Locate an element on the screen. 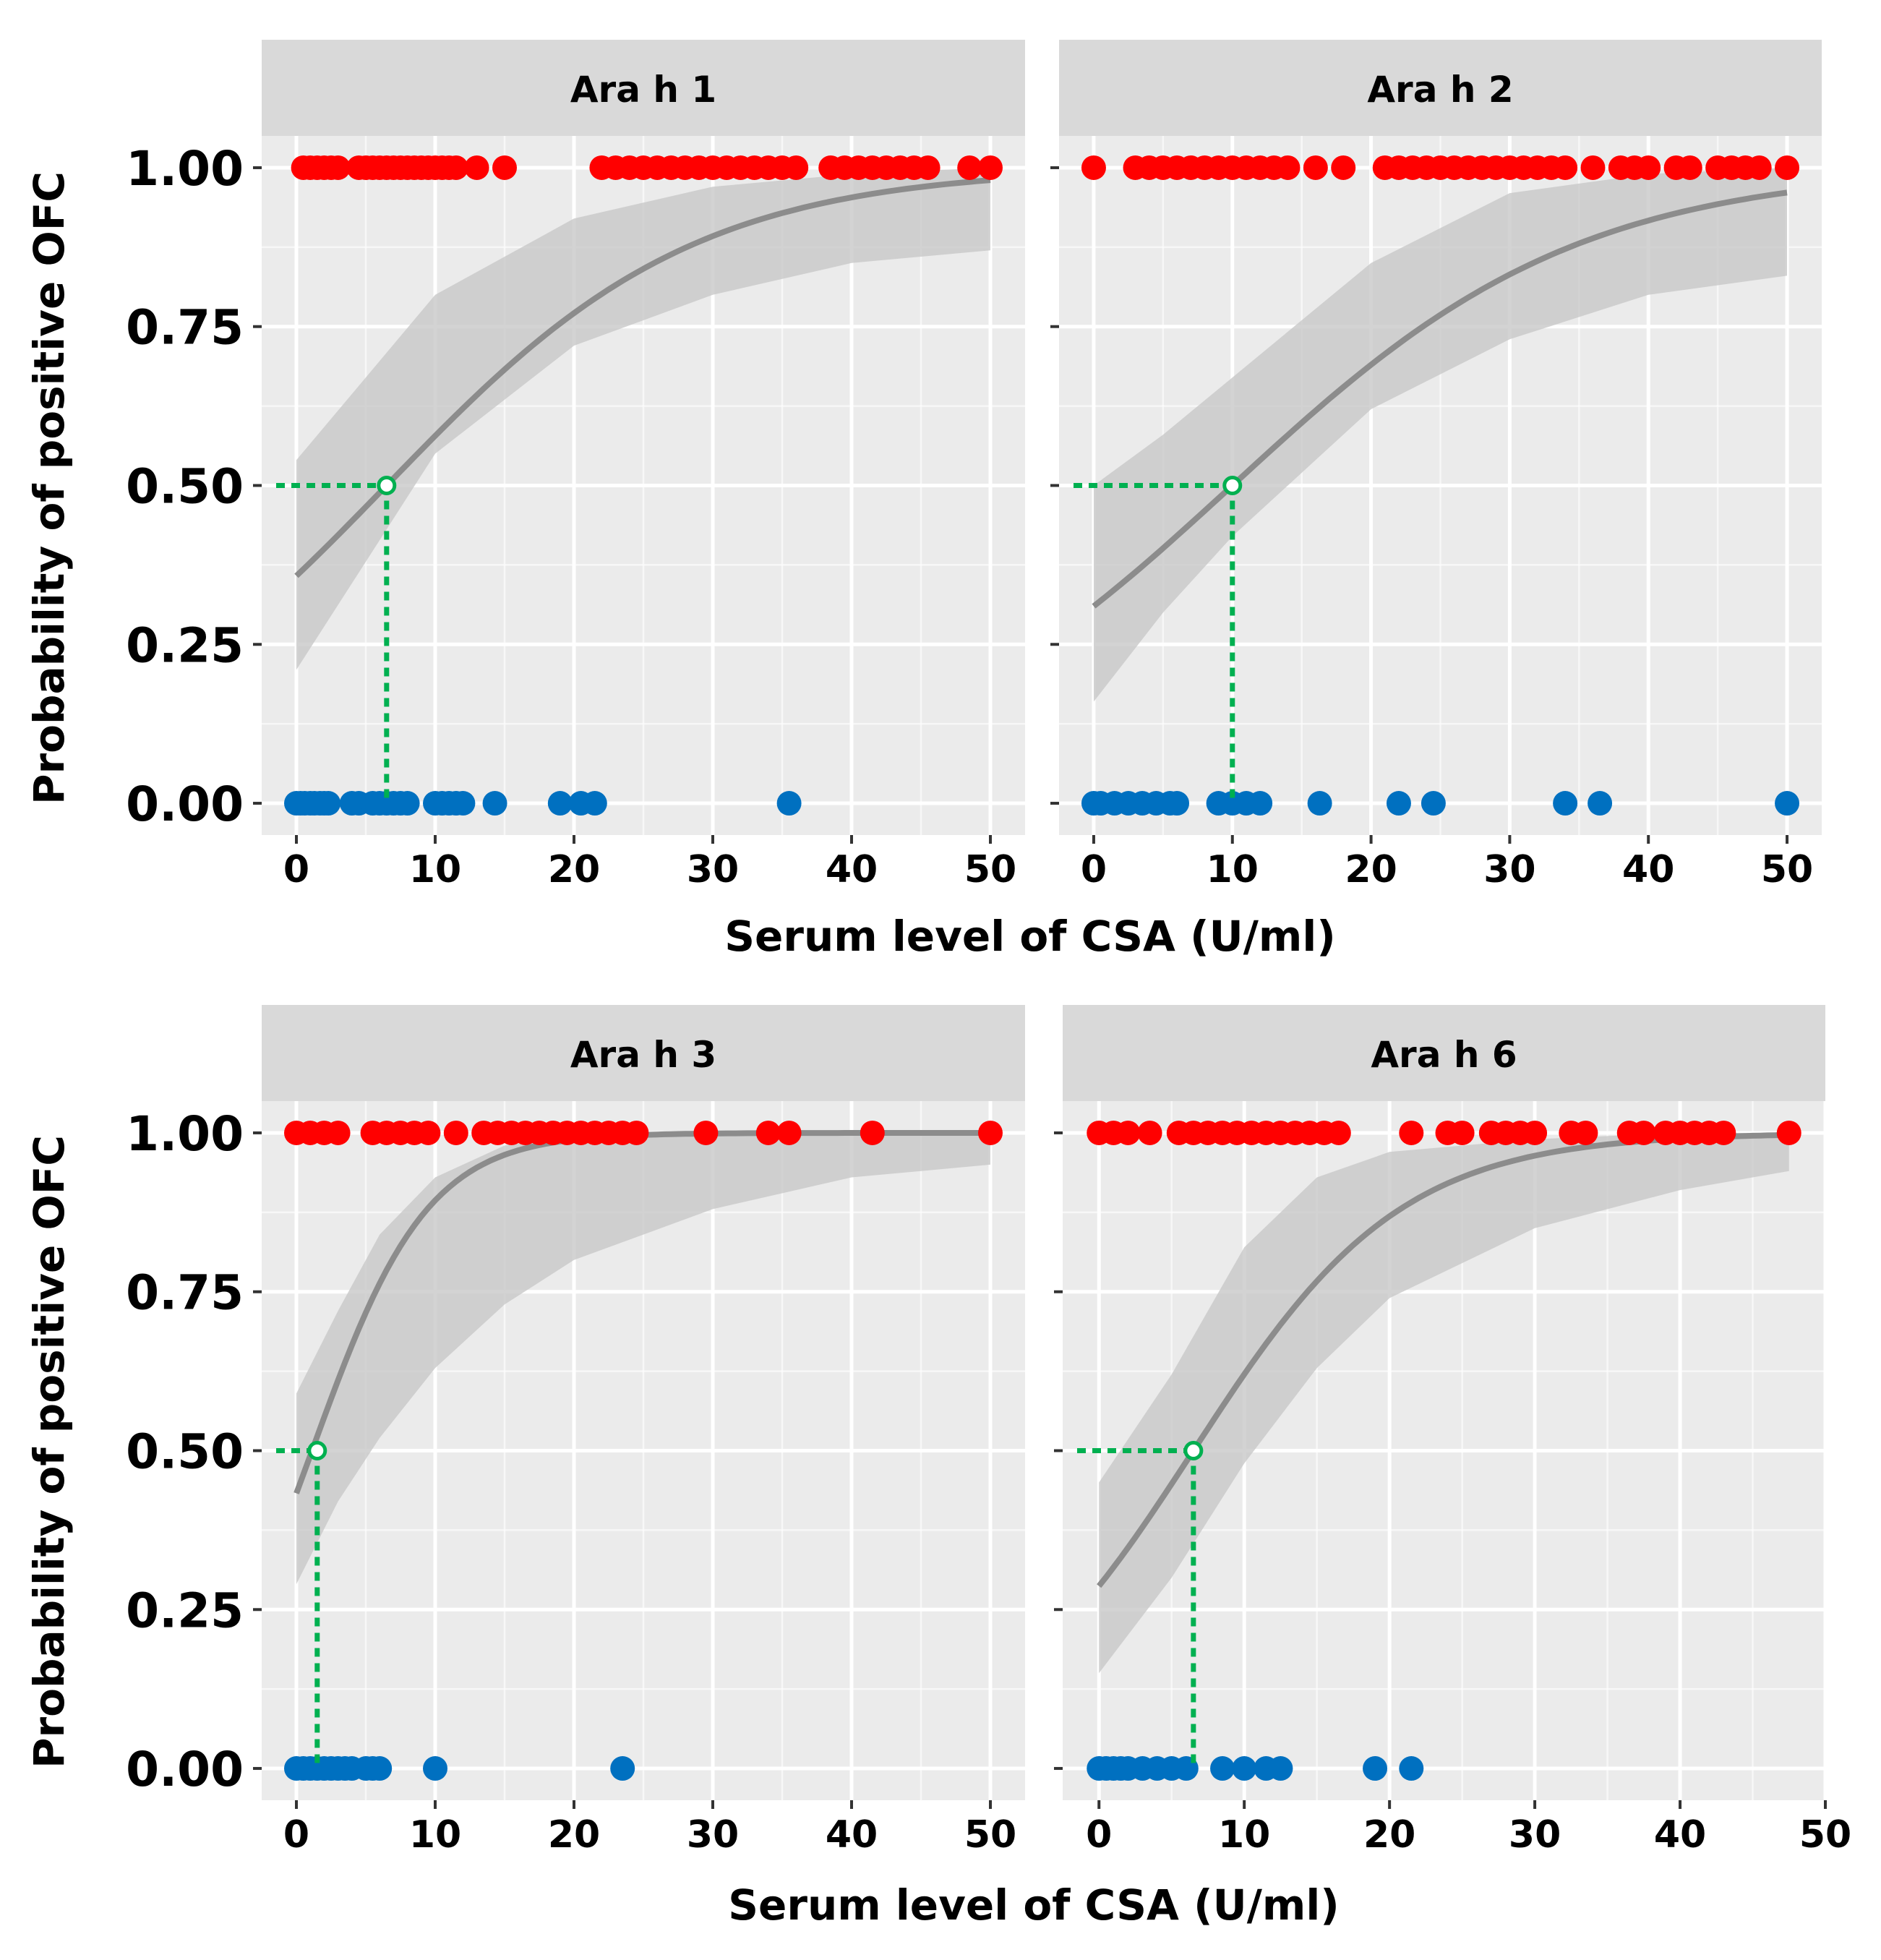  y-tick-label: 0.50 is located at coordinates (185, 1452).